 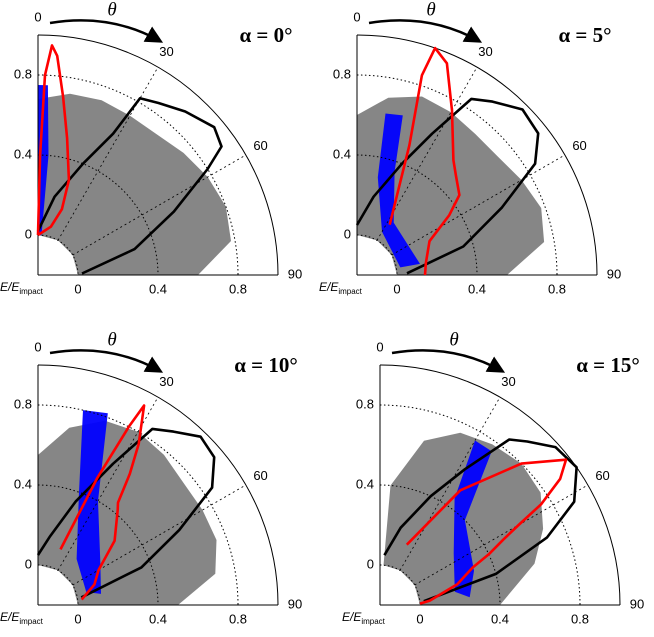 What do you see at coordinates (608, 365) in the screenshot?
I see `panel-title: α = 15°` at bounding box center [608, 365].